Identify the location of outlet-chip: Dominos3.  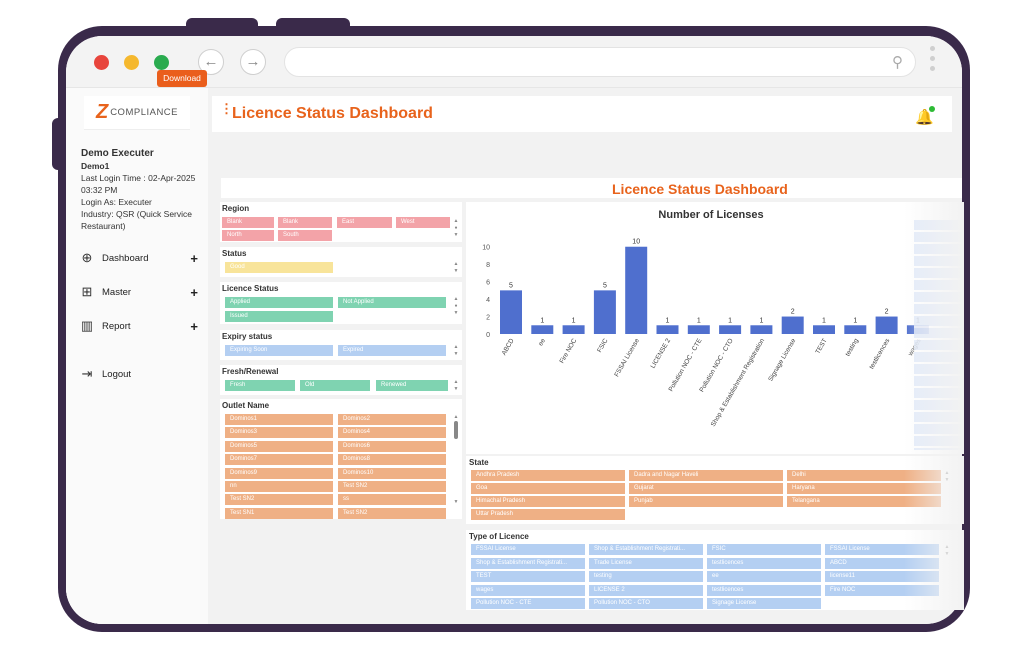
(279, 433).